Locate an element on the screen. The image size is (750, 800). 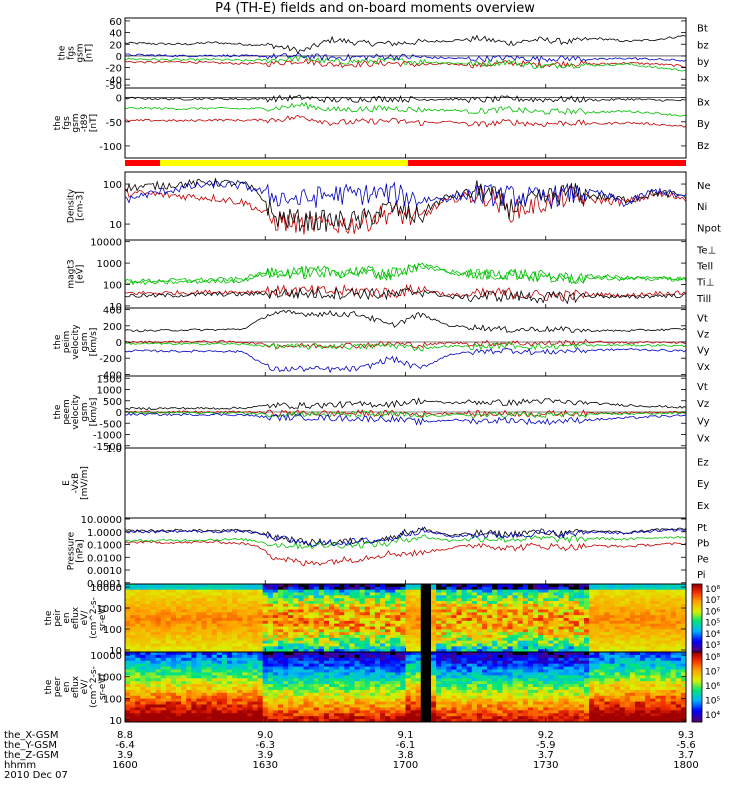
y-axis-label: peem is located at coordinates (67, 412).